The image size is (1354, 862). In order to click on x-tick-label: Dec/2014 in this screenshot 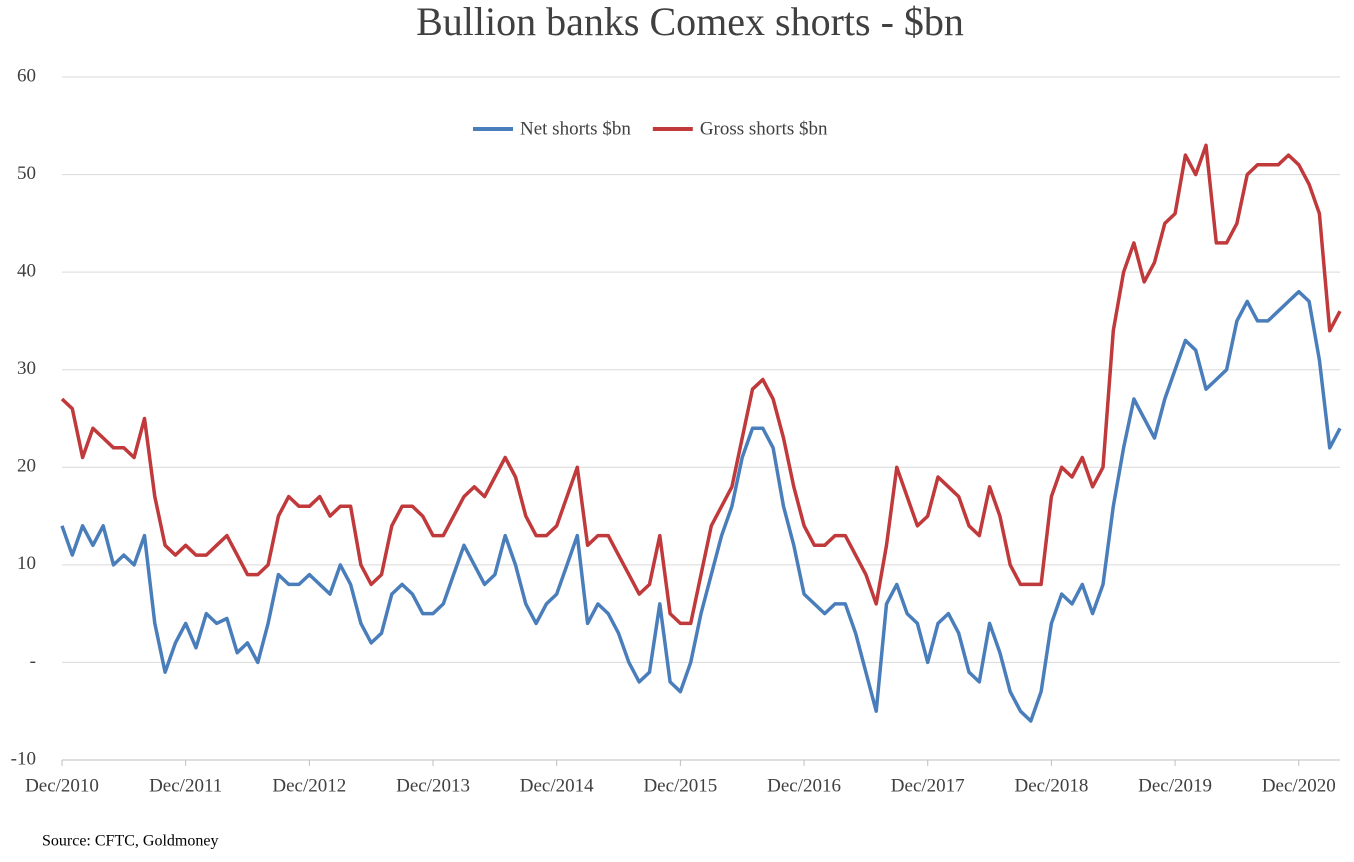, I will do `click(557, 785)`.